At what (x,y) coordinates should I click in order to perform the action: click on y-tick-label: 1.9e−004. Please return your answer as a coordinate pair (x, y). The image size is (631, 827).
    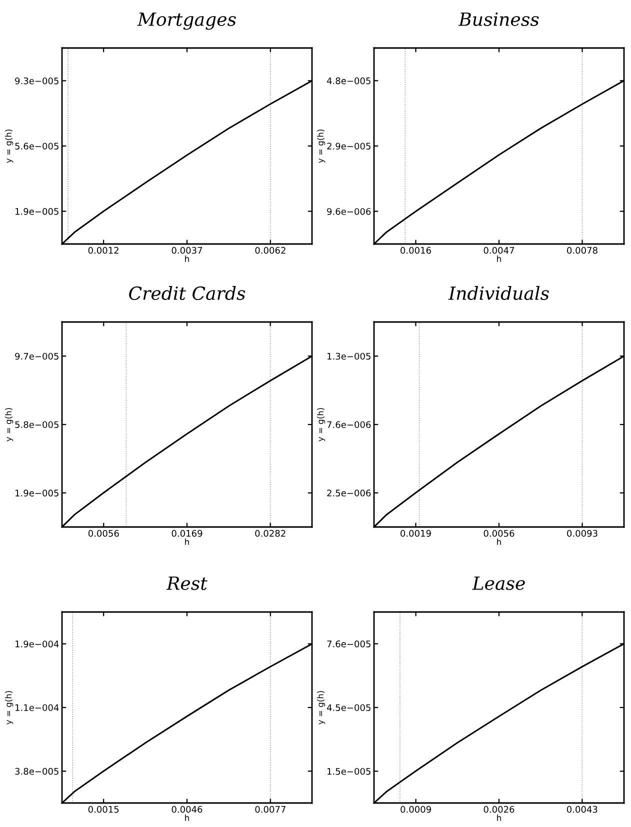
    Looking at the image, I should click on (37, 644).